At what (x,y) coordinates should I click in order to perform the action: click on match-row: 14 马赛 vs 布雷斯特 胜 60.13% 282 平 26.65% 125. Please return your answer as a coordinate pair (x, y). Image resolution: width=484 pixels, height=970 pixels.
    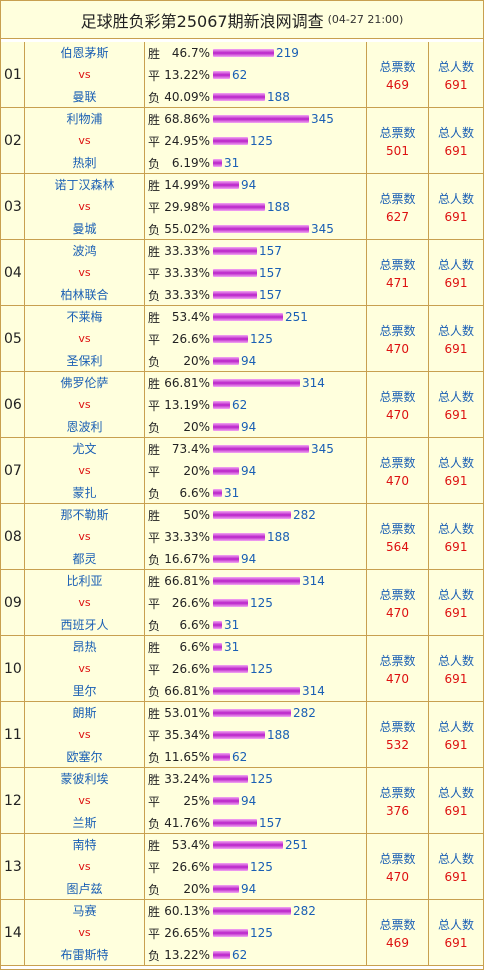
    Looking at the image, I should click on (242, 933).